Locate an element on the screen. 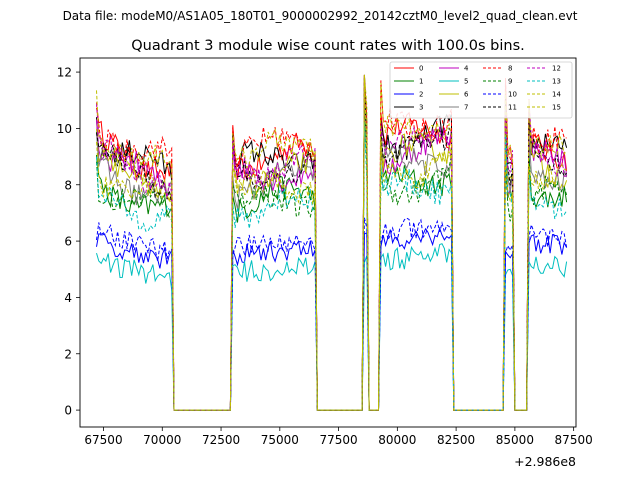 The height and width of the screenshot is (480, 640). x-tick-label: 67500 is located at coordinates (103, 440).